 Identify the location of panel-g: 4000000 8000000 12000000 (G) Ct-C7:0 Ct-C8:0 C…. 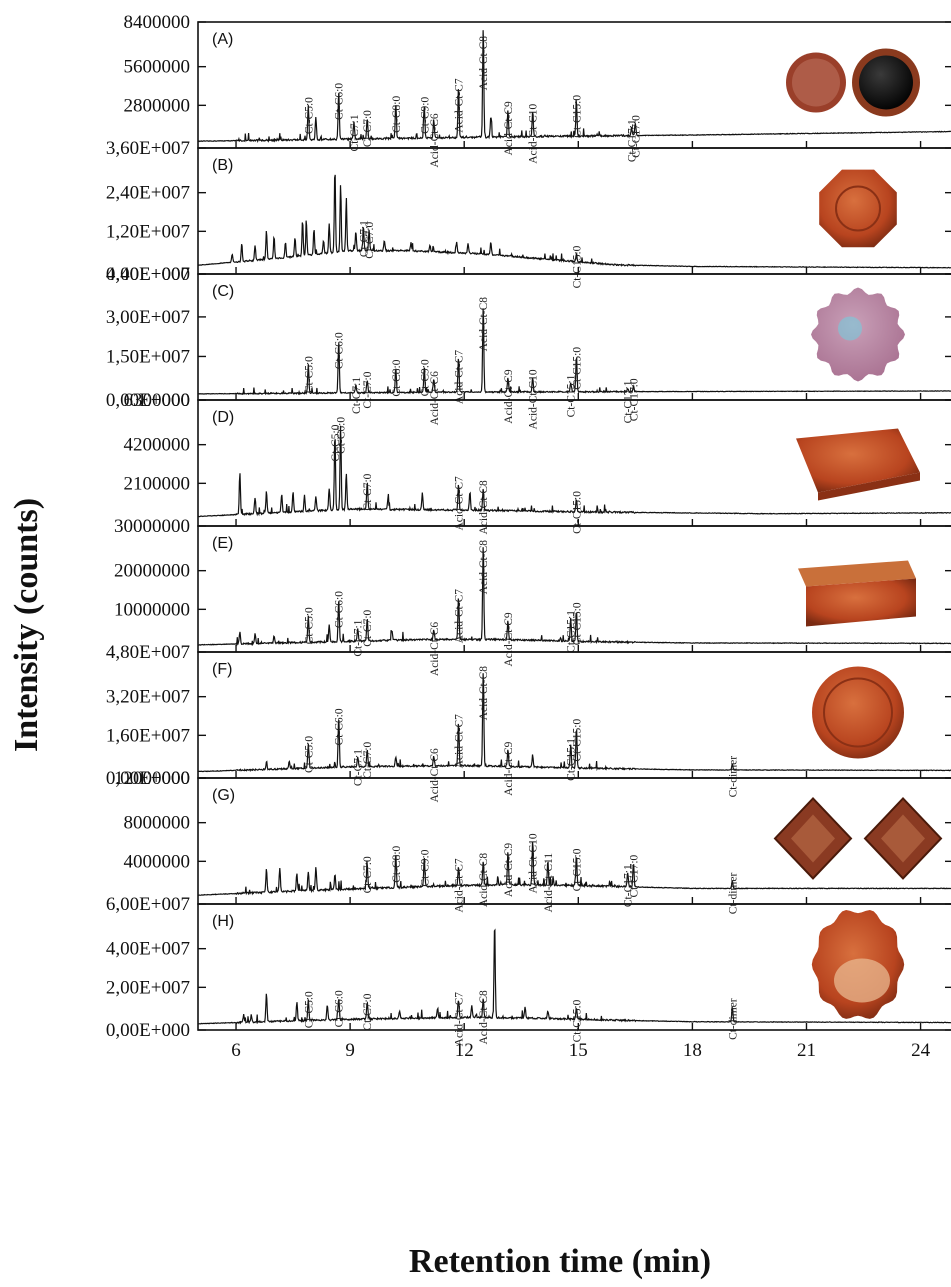
(532, 841).